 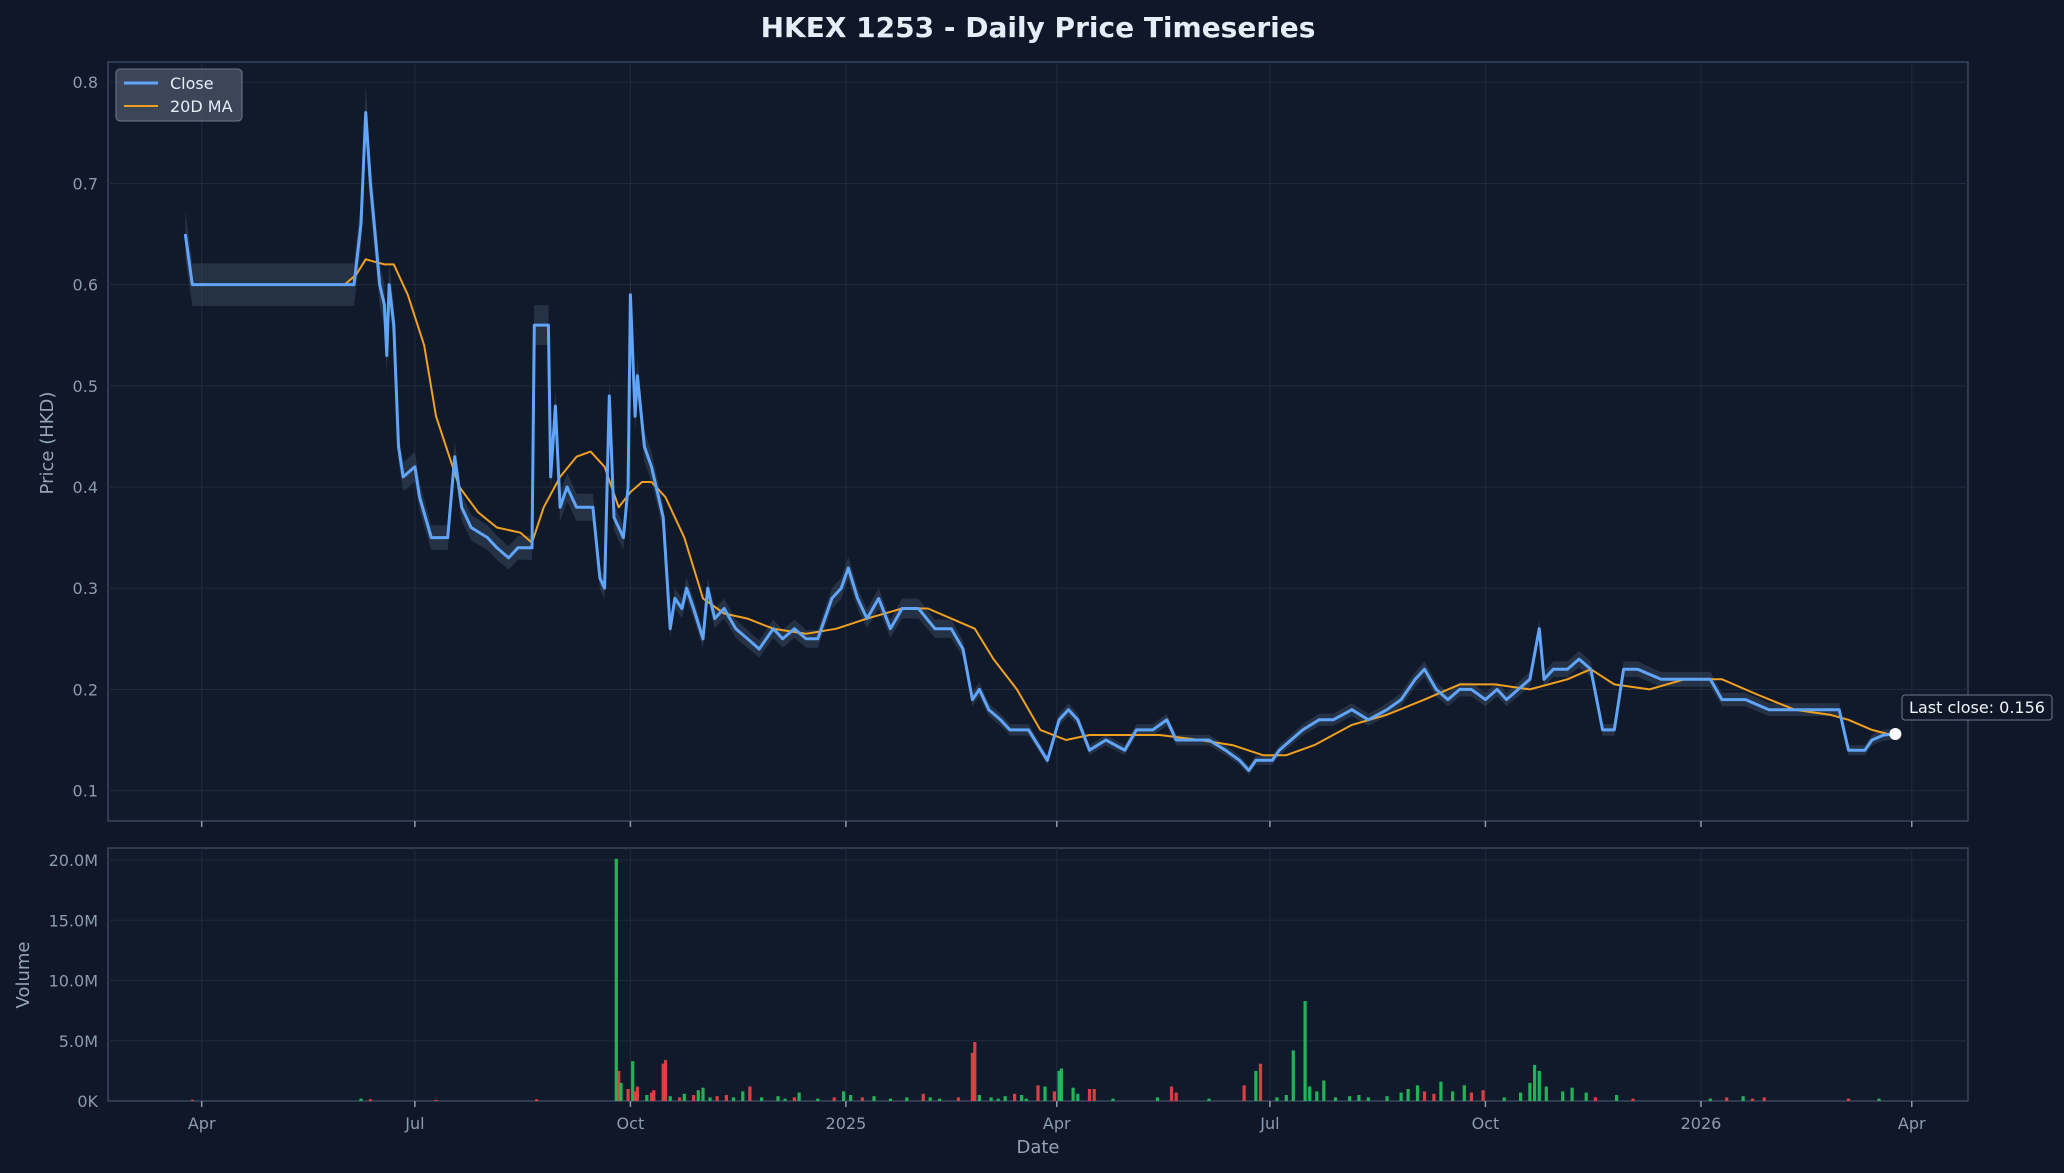 What do you see at coordinates (85, 82) in the screenshot?
I see `price-y-tick-label: 0.8` at bounding box center [85, 82].